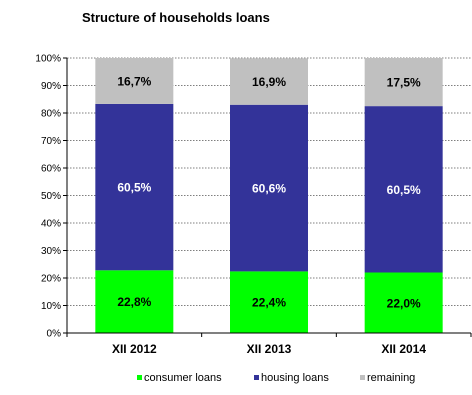 Image resolution: width=472 pixels, height=395 pixels. What do you see at coordinates (51, 141) in the screenshot?
I see `y-tick-label: 70%` at bounding box center [51, 141].